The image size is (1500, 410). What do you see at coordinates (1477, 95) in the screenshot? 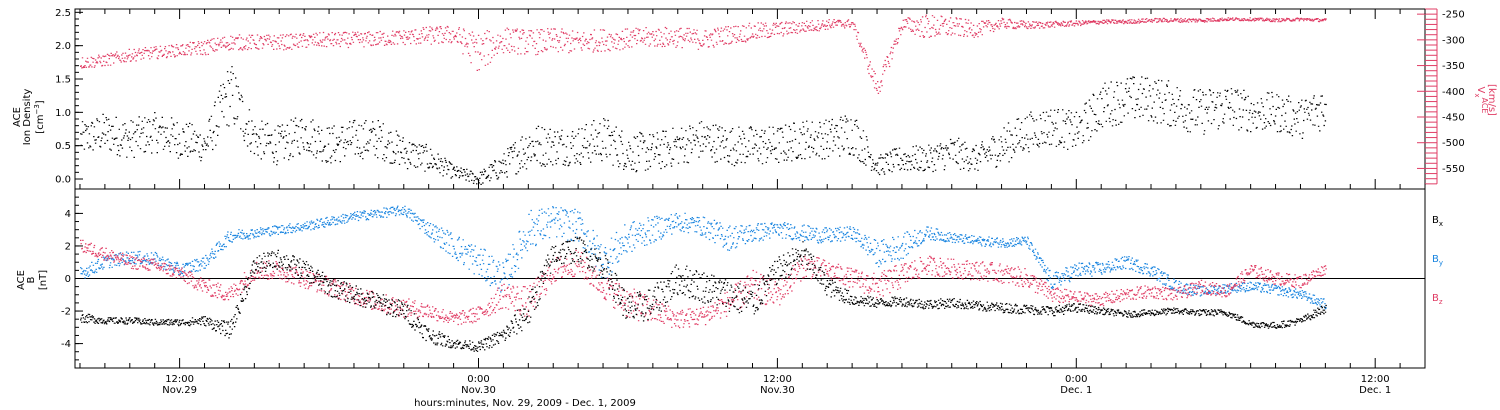
I see `speed-label-sub: x` at bounding box center [1477, 95].